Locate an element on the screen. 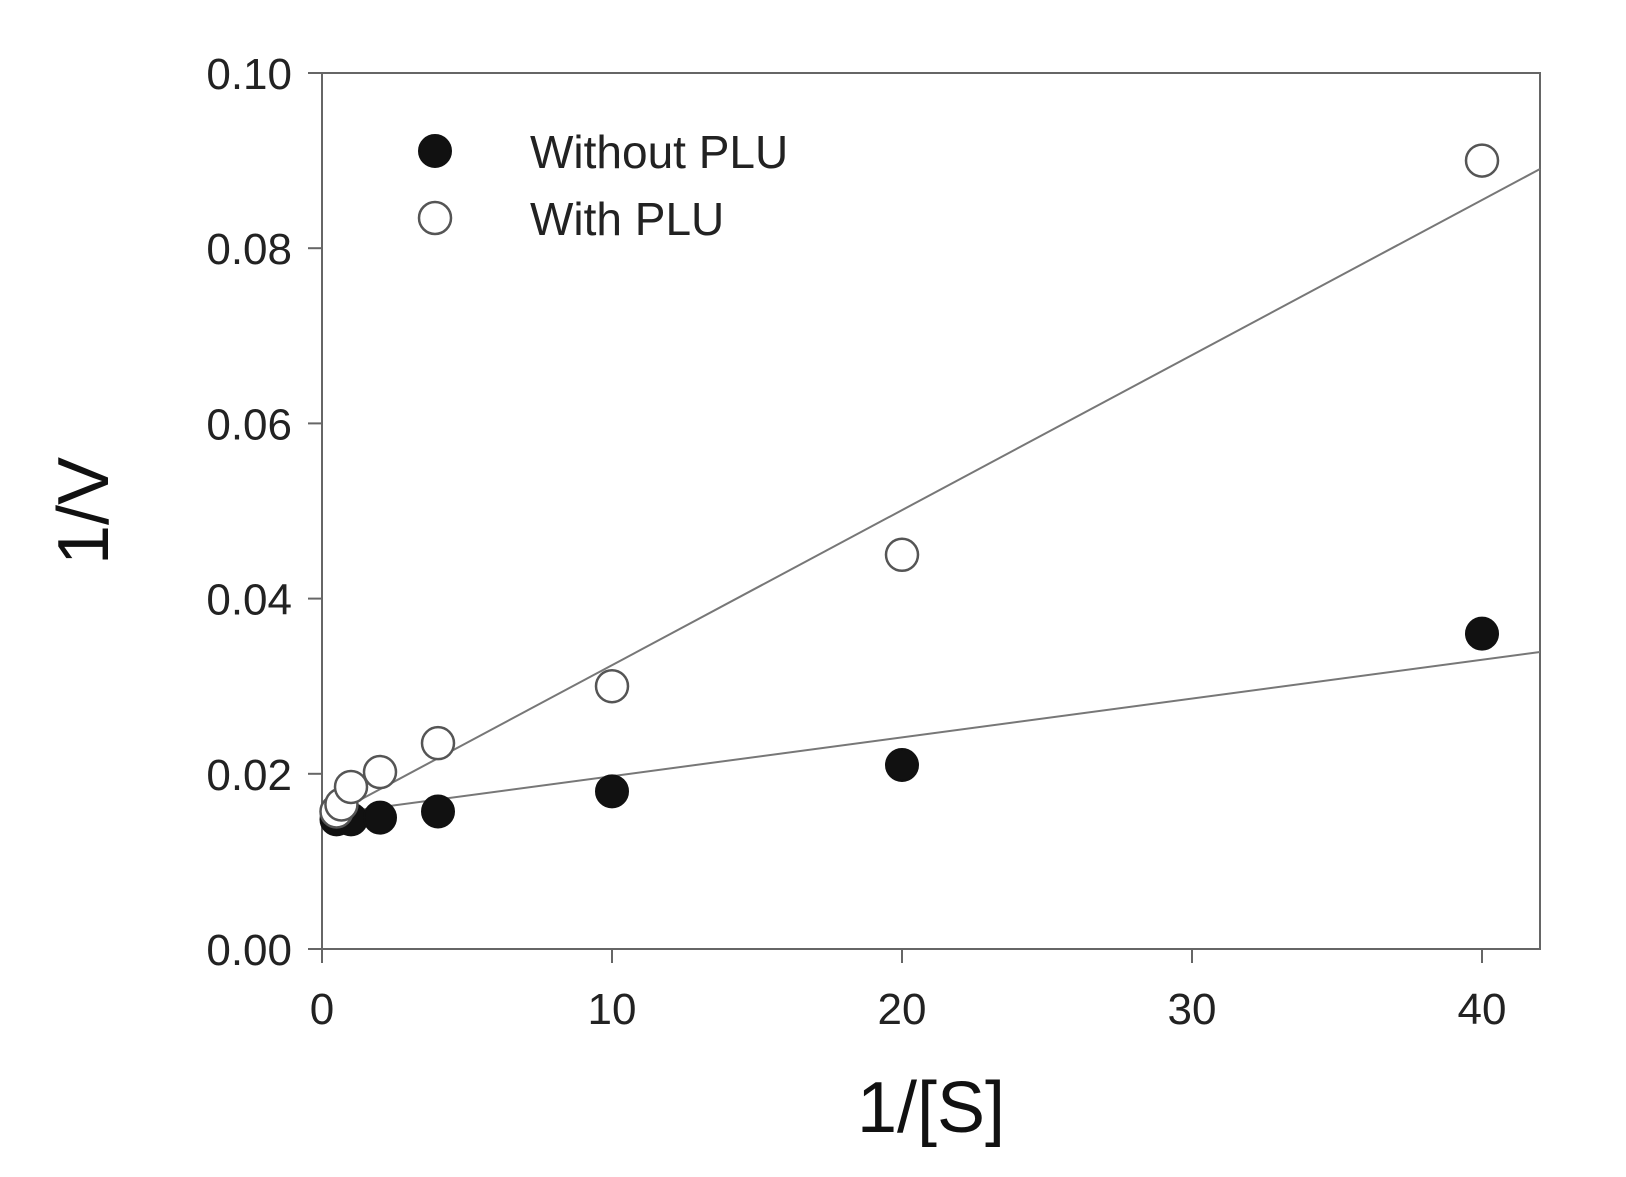  y-tick-label: 0.00 is located at coordinates (249, 950).